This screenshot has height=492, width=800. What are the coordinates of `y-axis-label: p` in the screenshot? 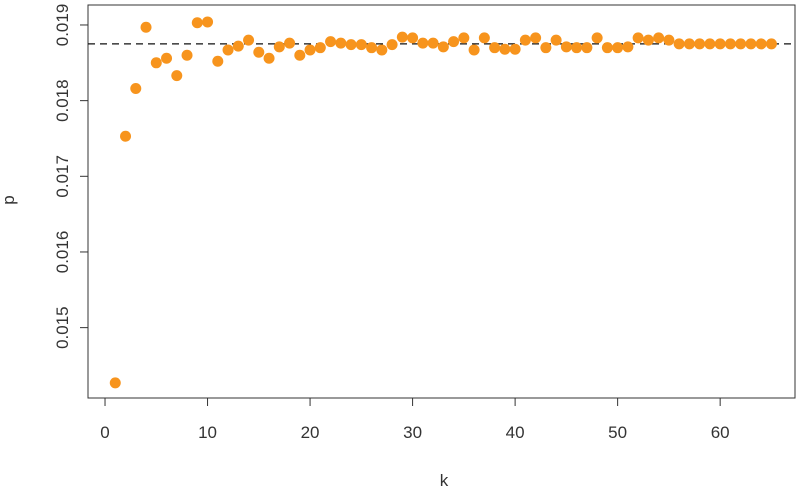 It's located at (9, 199).